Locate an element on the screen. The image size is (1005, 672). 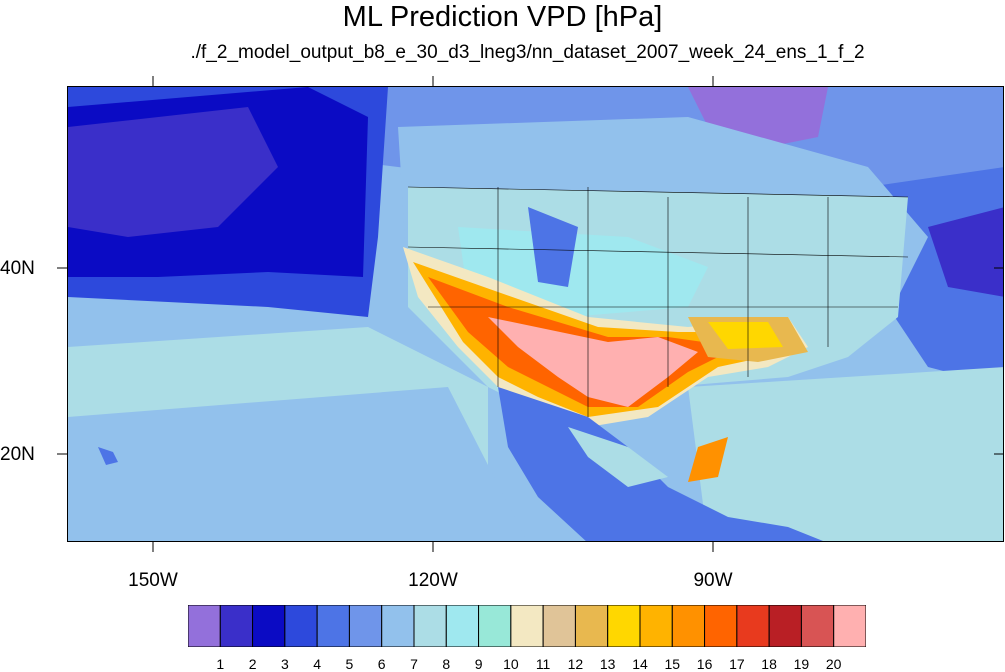
colorbar-label: 5 is located at coordinates (349, 664).